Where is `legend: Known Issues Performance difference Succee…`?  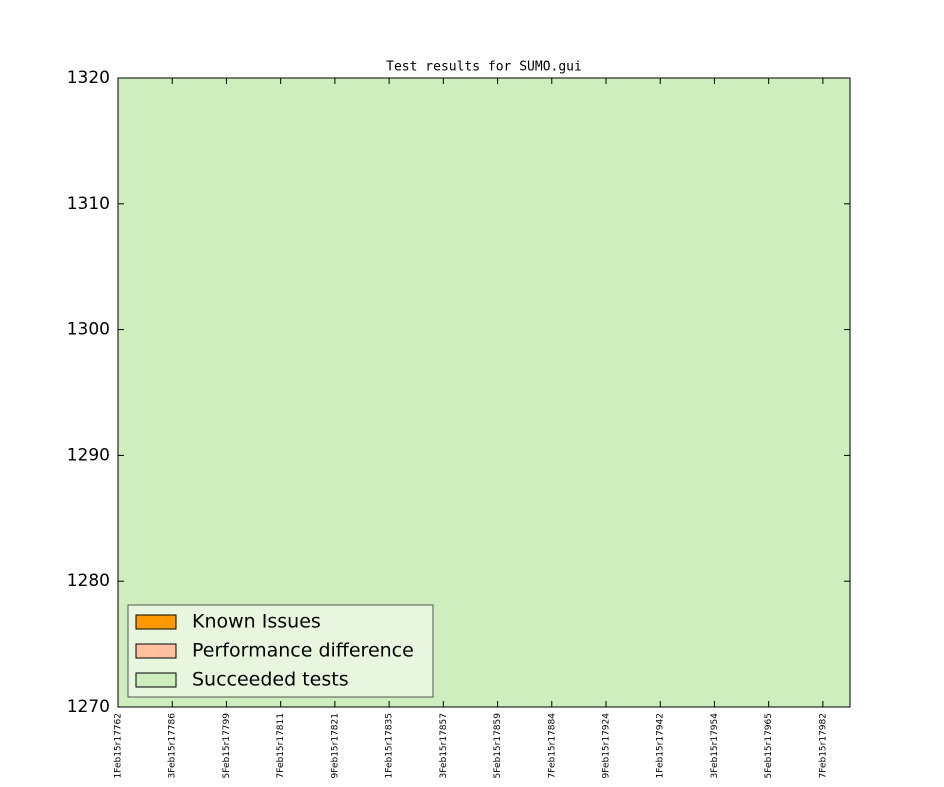 legend: Known Issues Performance difference Succee… is located at coordinates (280, 651).